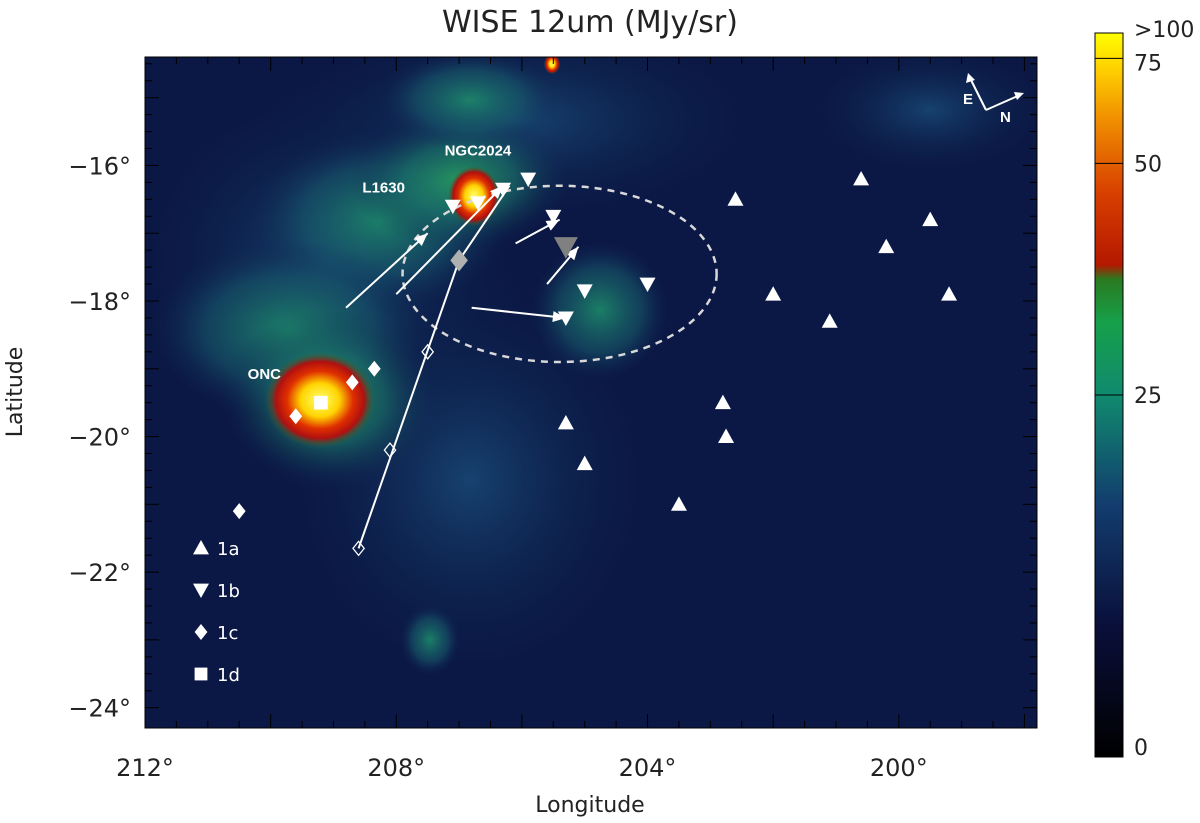  Describe the element at coordinates (1148, 396) in the screenshot. I see `colorbar-label: 25` at that location.